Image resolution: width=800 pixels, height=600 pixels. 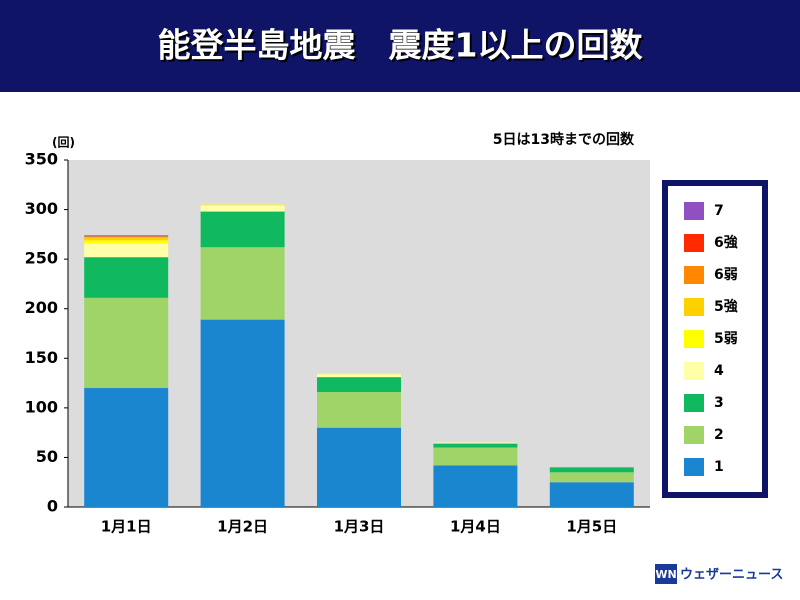 What do you see at coordinates (719, 371) in the screenshot?
I see `legend-label: 4` at bounding box center [719, 371].